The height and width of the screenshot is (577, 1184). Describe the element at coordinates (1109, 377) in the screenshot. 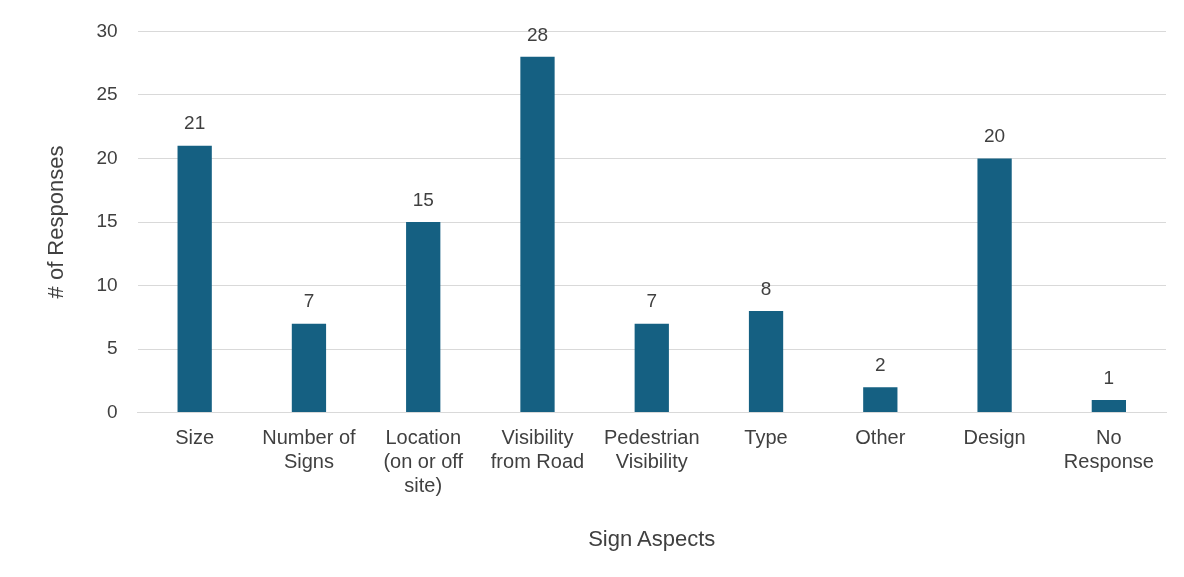

I see `data-label: 1` at that location.